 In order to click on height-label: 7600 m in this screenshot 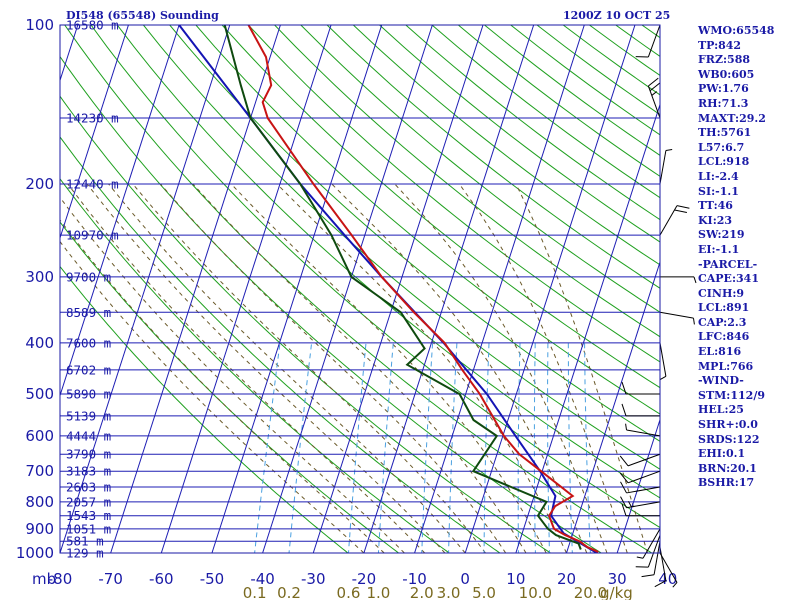, I will do `click(88, 342)`.